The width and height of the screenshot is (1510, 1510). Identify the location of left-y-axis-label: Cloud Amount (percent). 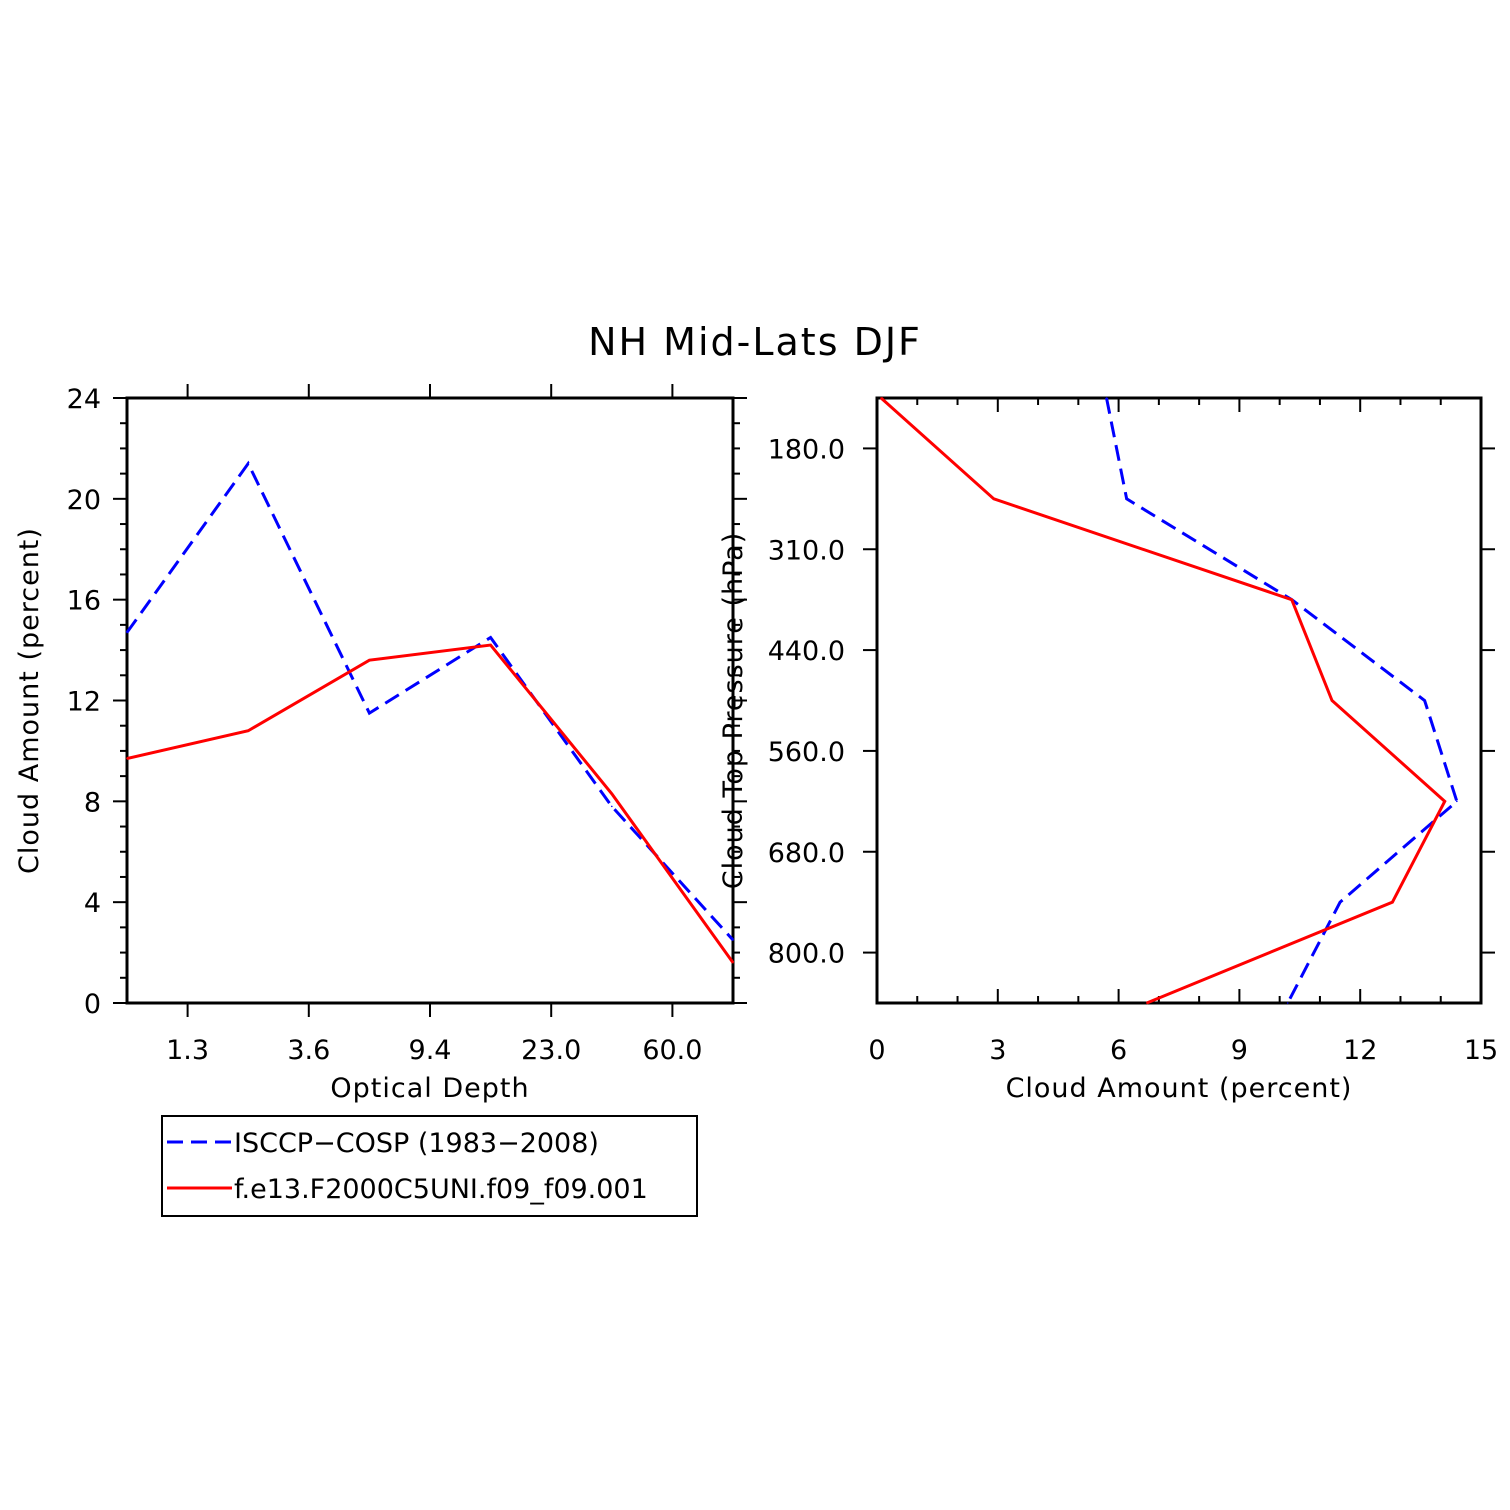
(29, 700).